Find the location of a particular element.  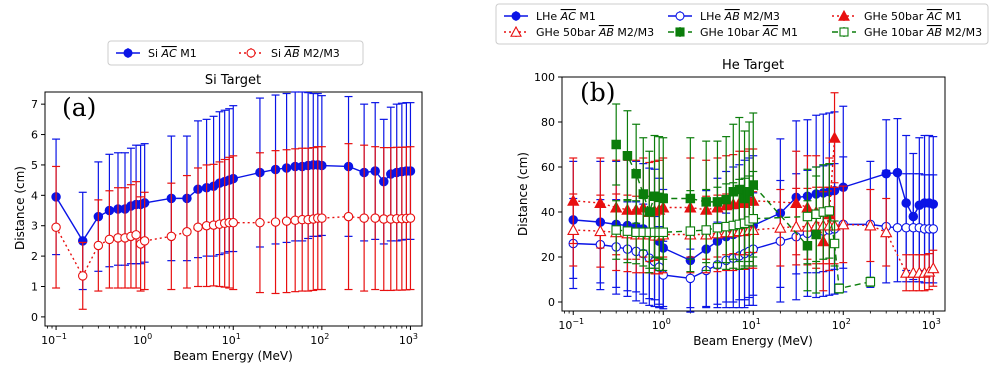

legend-entry-si-ac-m1: Si AC M1 is located at coordinates (156, 53).